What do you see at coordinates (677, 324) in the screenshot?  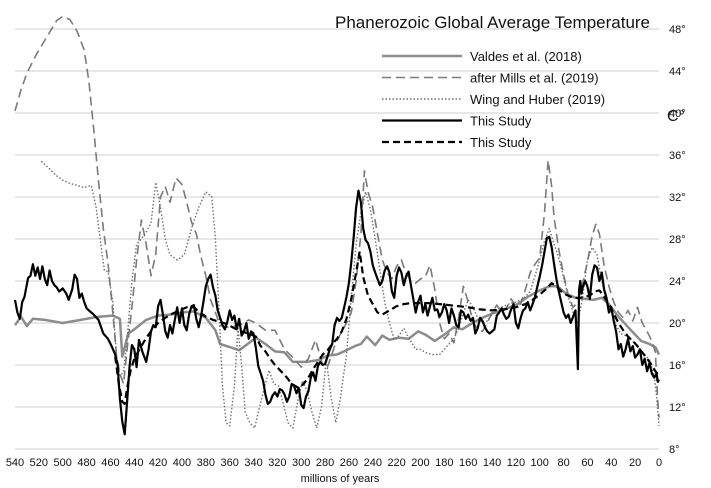 I see `y-tick-20: 20°` at bounding box center [677, 324].